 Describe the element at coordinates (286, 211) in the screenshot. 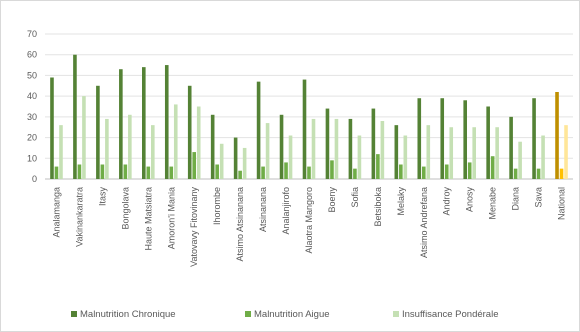

I see `x-tick-label: Analanjirofo` at that location.